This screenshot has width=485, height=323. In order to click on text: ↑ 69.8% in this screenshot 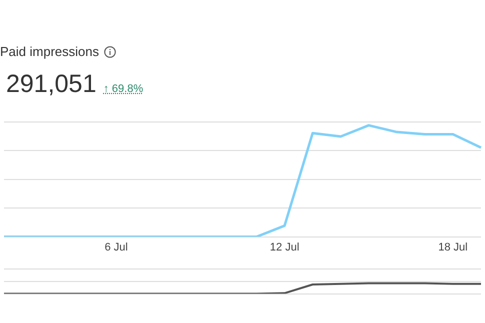, I will do `click(123, 89)`.